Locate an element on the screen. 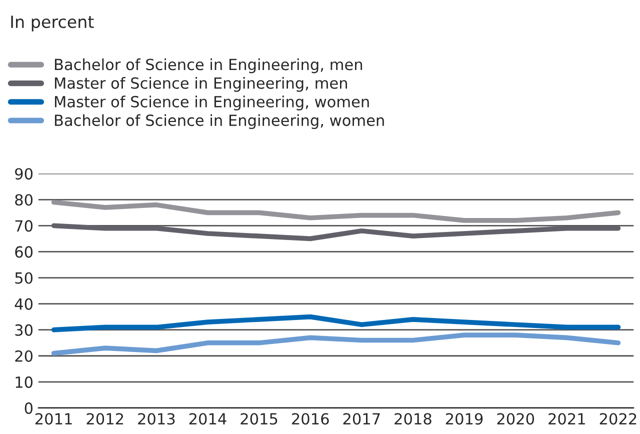 The height and width of the screenshot is (434, 640). y-tick-label: 60 is located at coordinates (24, 252).